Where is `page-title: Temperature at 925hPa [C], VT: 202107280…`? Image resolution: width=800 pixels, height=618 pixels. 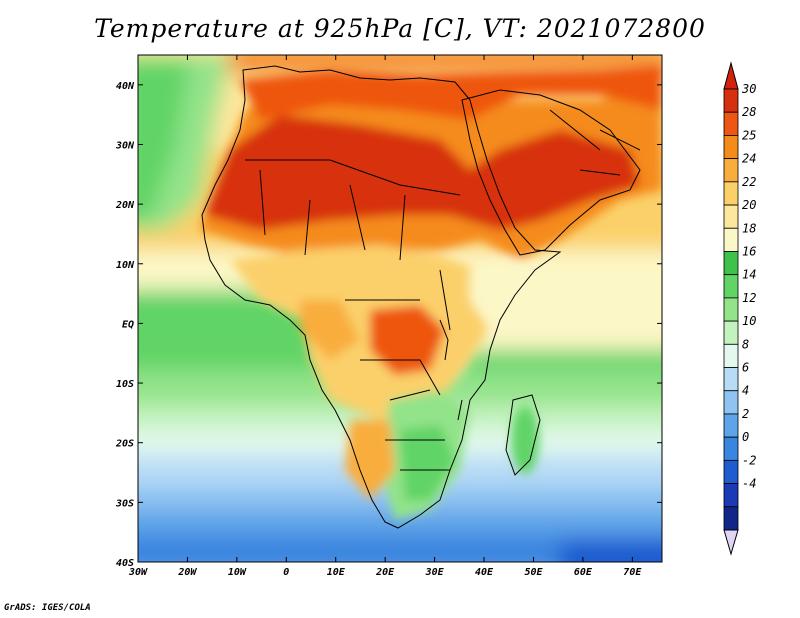 page-title: Temperature at 925hPa [C], VT: 202107280… is located at coordinates (400, 28).